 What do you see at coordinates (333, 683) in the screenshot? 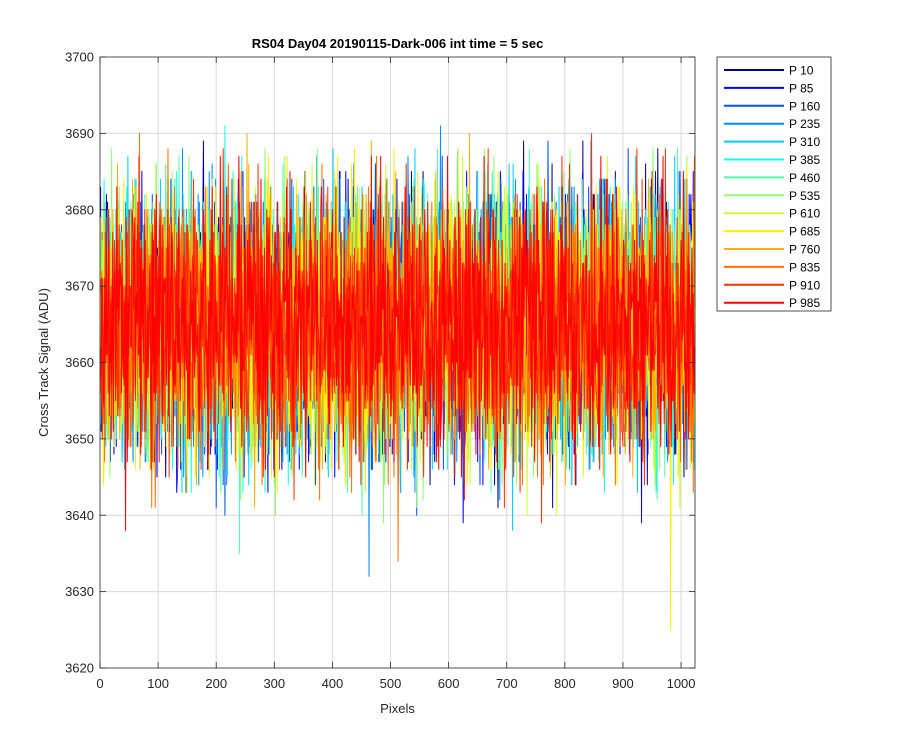
I see `x-tick-label: 400` at bounding box center [333, 683].